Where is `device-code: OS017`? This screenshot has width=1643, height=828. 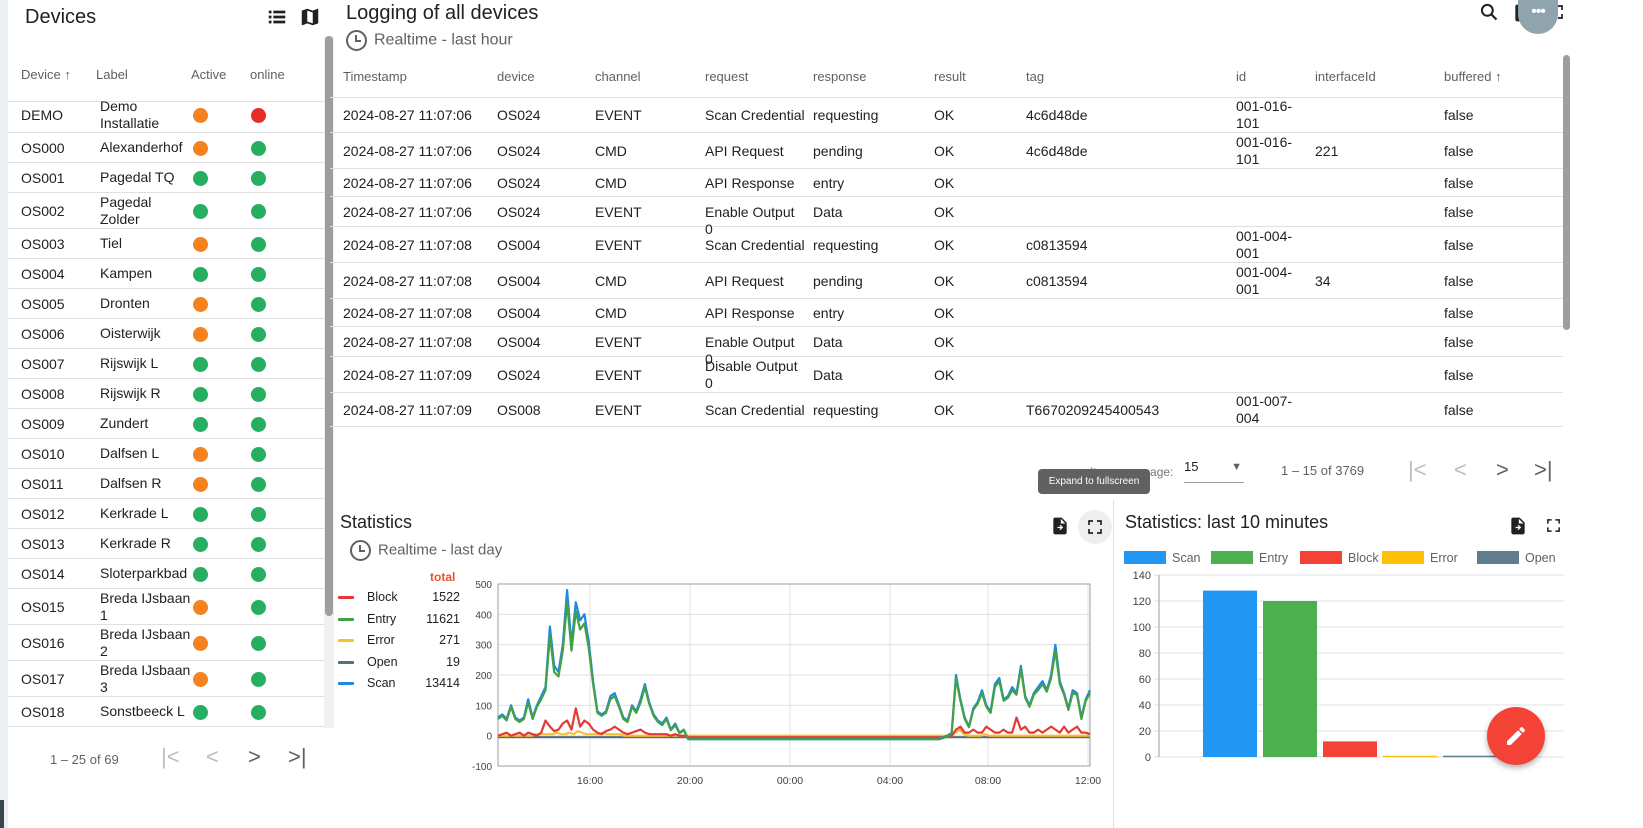
device-code: OS017 is located at coordinates (43, 679).